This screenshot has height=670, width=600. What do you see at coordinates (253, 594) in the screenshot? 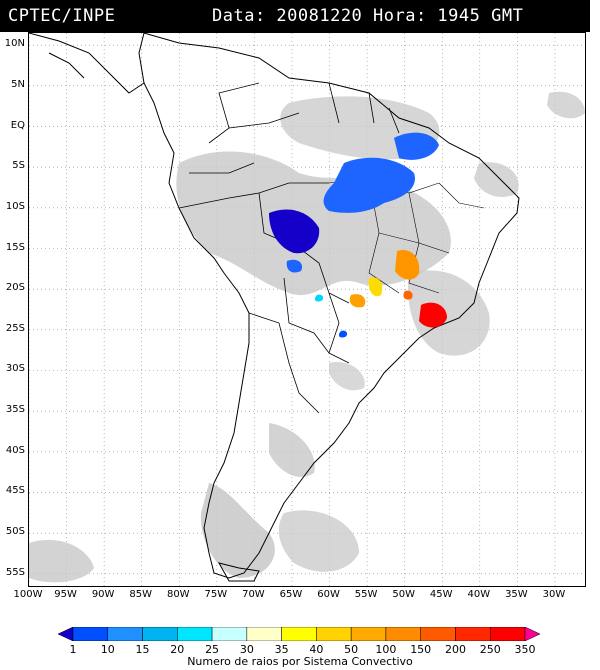
I see `lon-label: 70W` at bounding box center [253, 594].